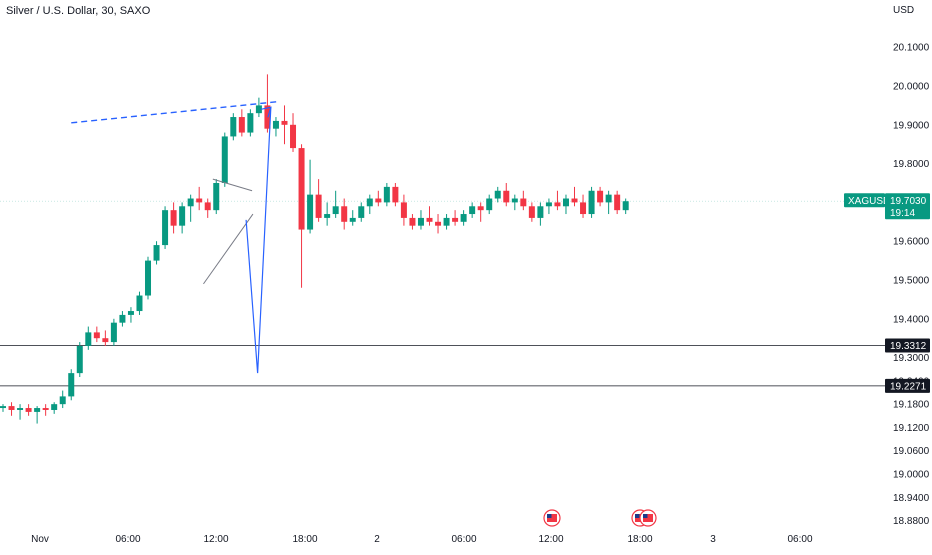  Describe the element at coordinates (304, 539) in the screenshot. I see `x-axis-tick-label: 18:00` at that location.